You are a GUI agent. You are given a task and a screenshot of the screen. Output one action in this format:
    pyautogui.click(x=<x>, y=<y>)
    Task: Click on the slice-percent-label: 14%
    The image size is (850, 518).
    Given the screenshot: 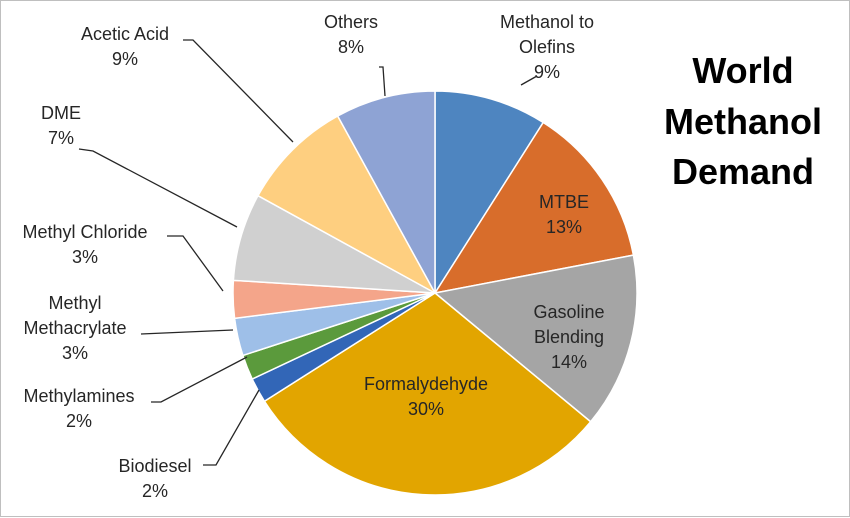 What is the action you would take?
    pyautogui.click(x=569, y=362)
    